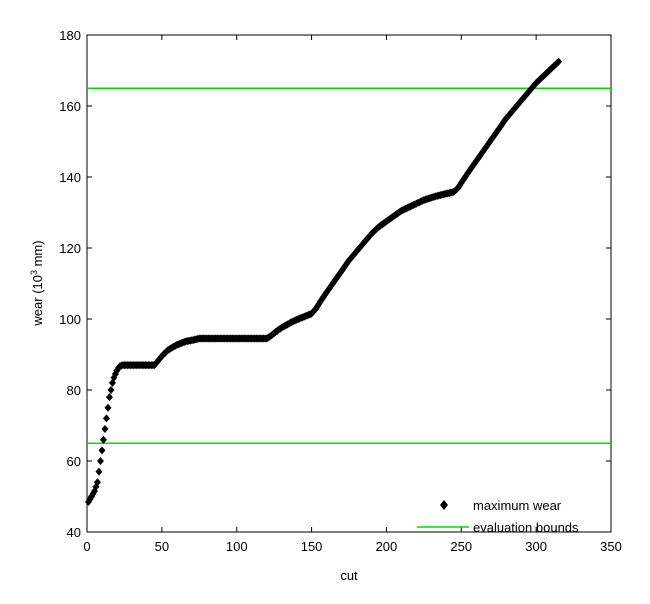 This screenshot has width=650, height=604. I want to click on y-tick-label: 180, so click(70, 35).